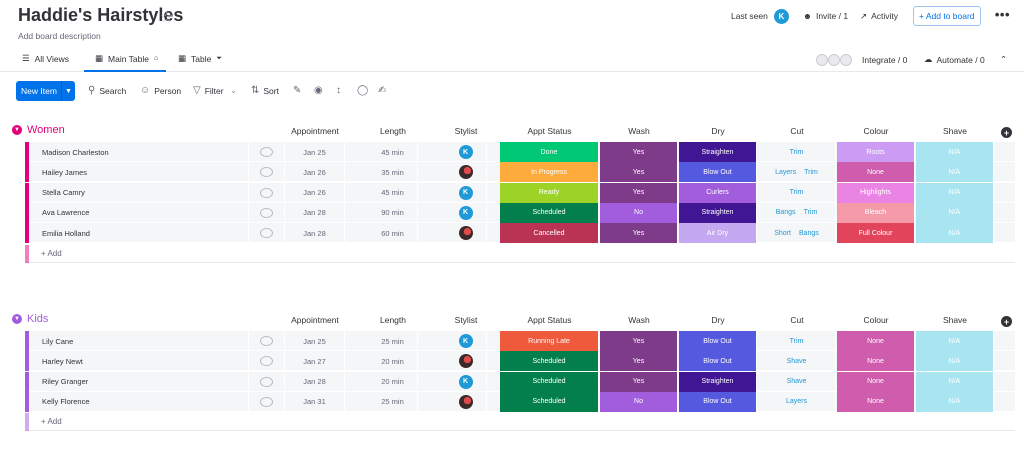 The height and width of the screenshot is (454, 1024). I want to click on appointment-cell: Jan 25, so click(315, 341).